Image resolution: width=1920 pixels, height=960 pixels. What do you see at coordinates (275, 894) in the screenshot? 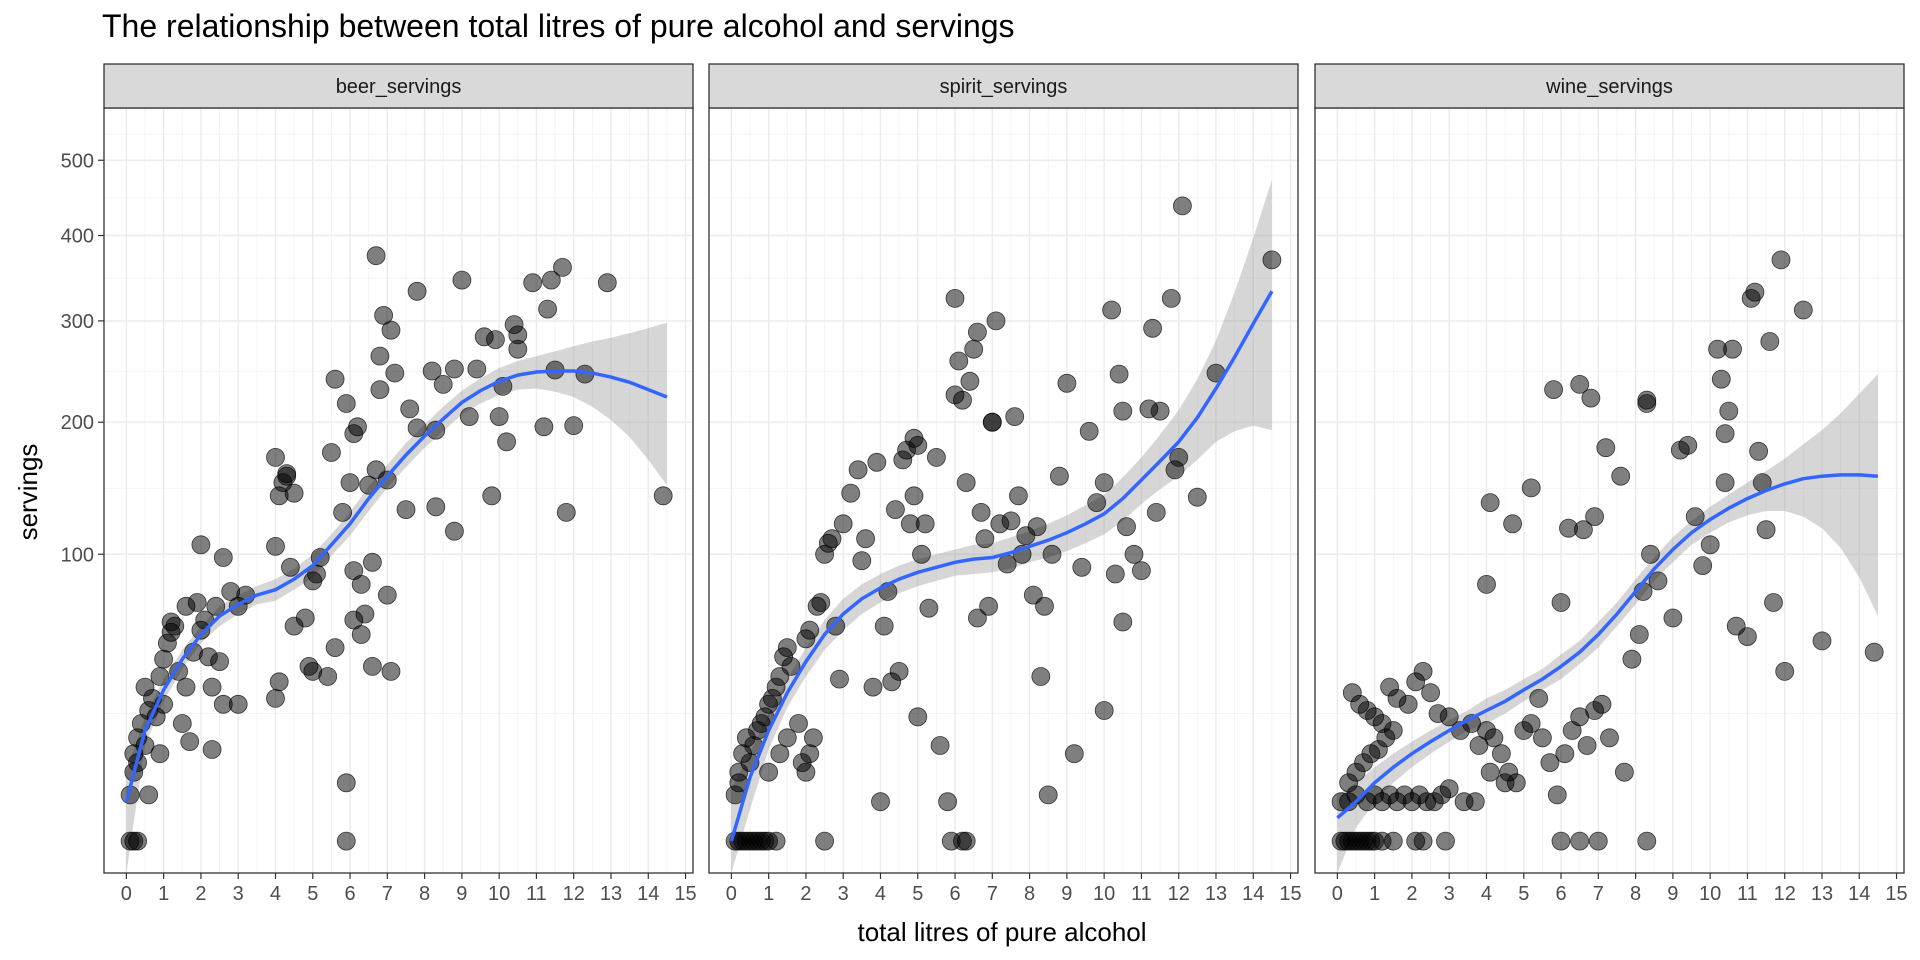
I see `x-tick-label: 4` at bounding box center [275, 894].